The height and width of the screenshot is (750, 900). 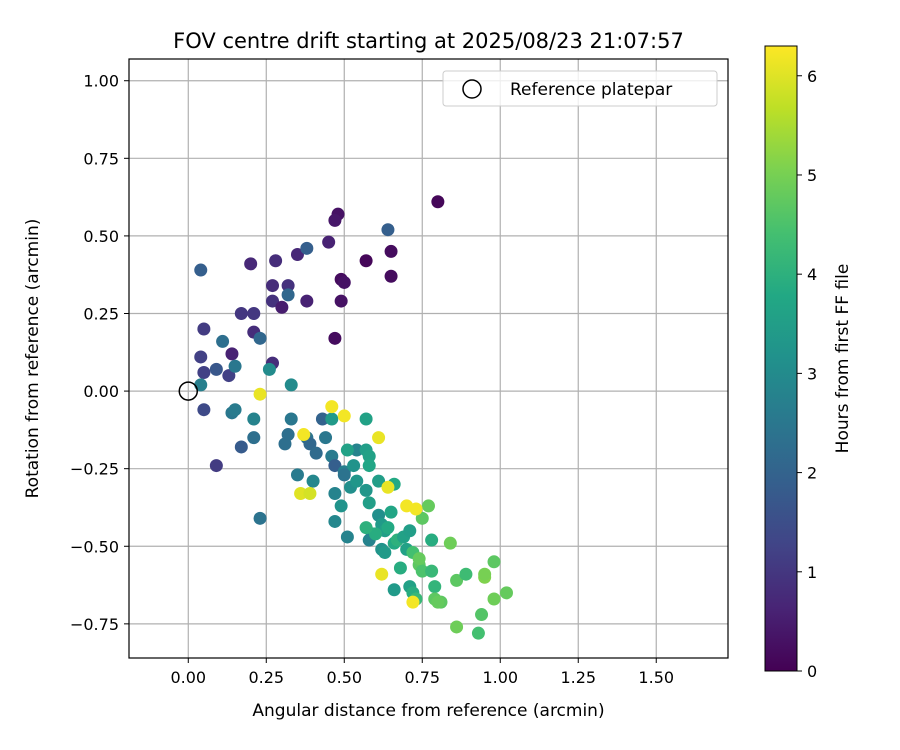 I want to click on colorbar: 0 1 2 3 4 5 6 Hours from first FF file, so click(x=808, y=363).